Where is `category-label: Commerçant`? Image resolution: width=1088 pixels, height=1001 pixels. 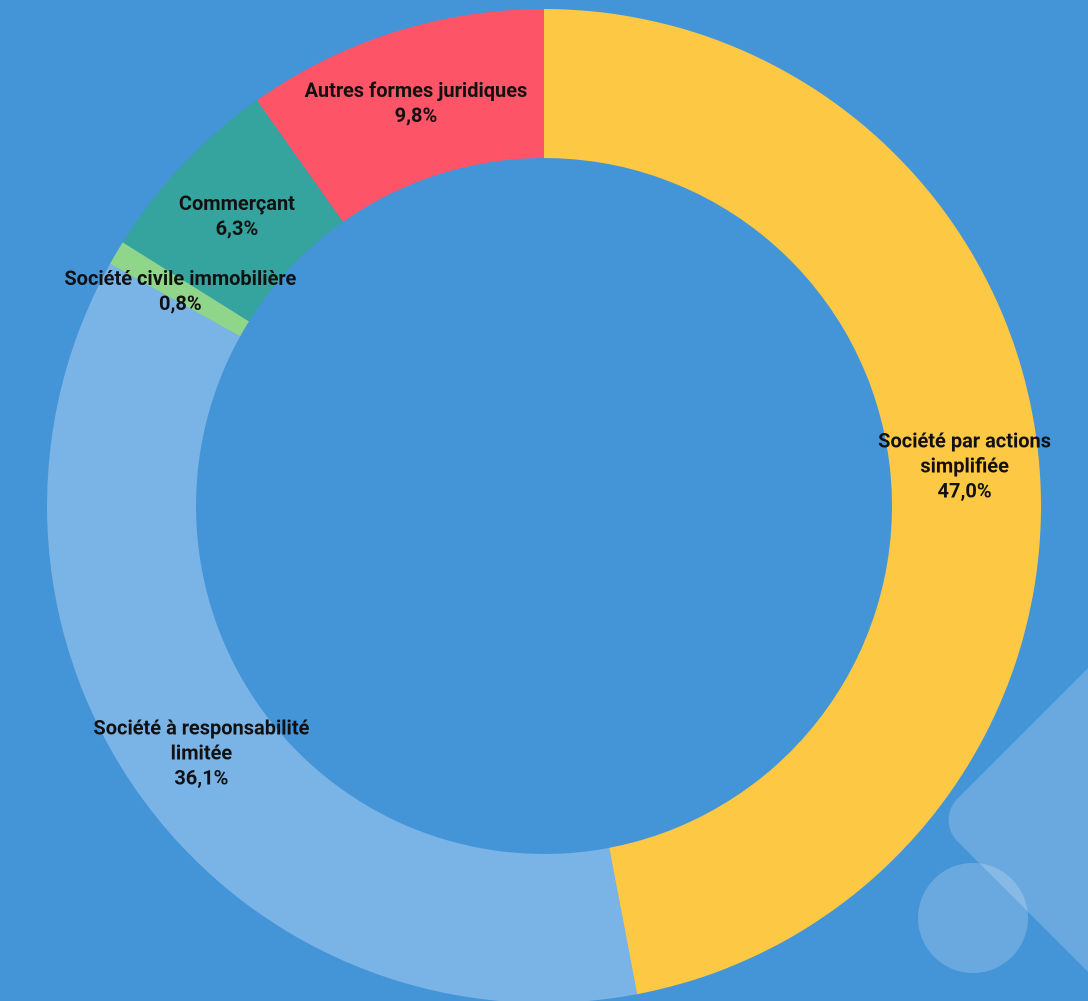 category-label: Commerçant is located at coordinates (236, 202).